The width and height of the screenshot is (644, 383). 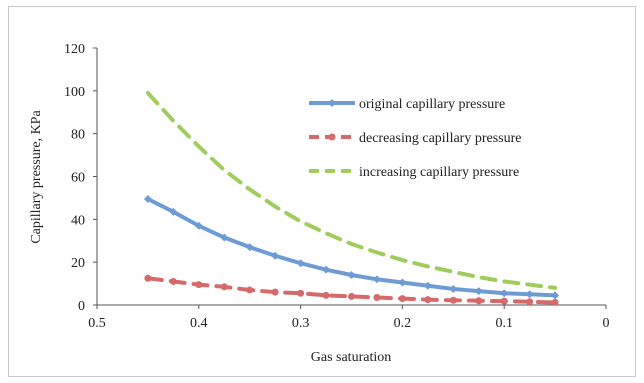 What do you see at coordinates (301, 323) in the screenshot?
I see `x-tick-label: 0.3` at bounding box center [301, 323].